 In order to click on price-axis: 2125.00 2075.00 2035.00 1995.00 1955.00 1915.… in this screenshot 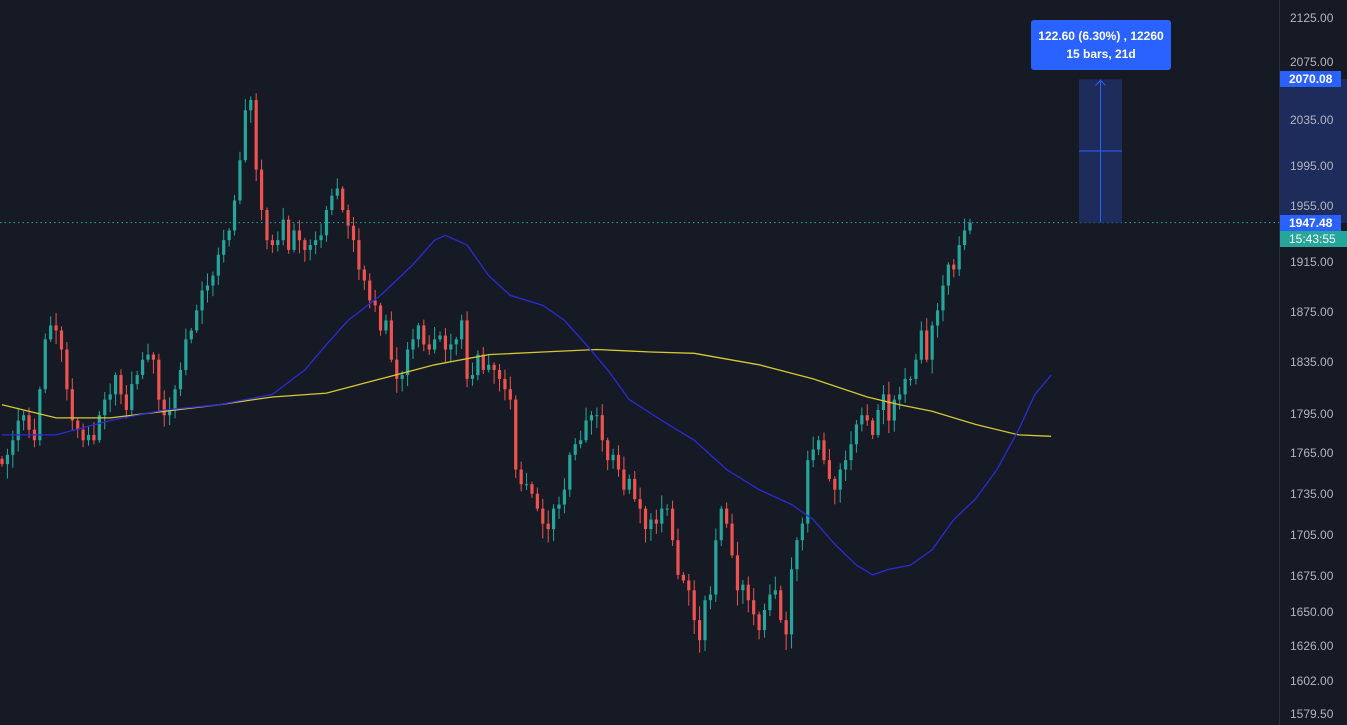, I will do `click(1313, 362)`.